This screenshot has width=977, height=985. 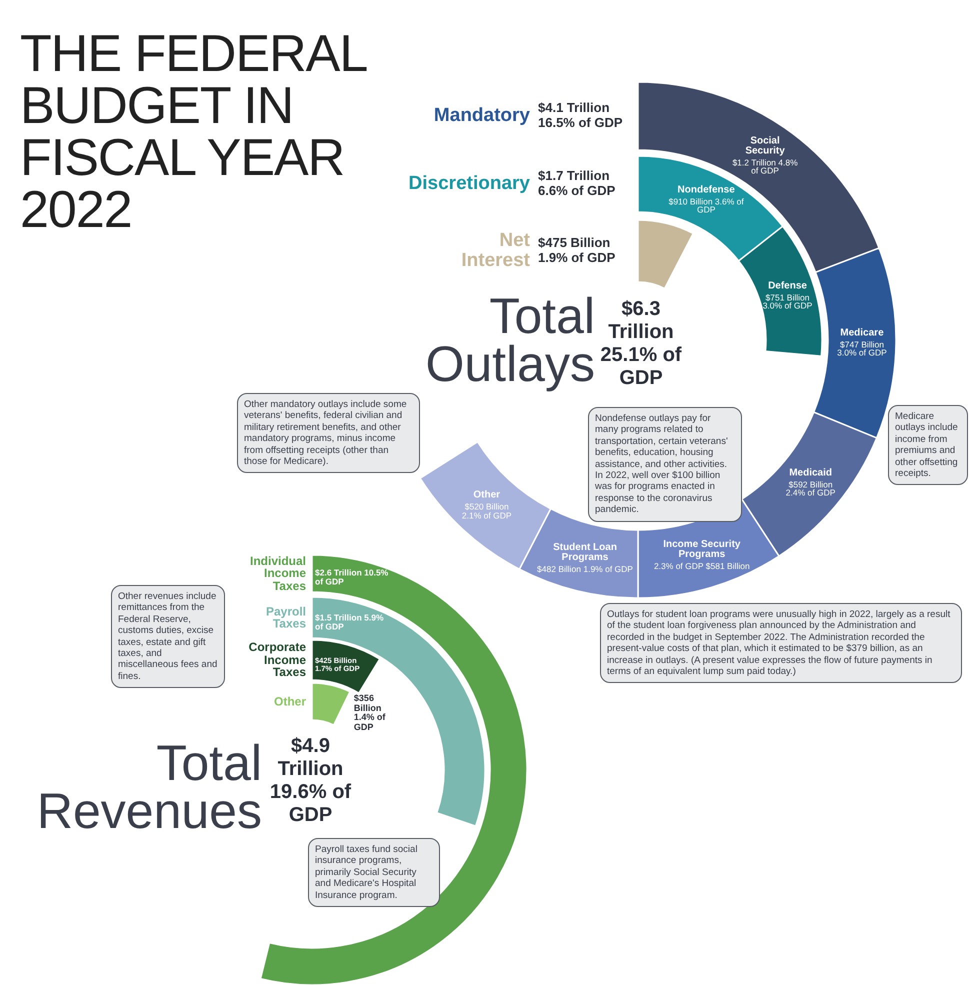 What do you see at coordinates (701, 565) in the screenshot?
I see `data-label: 2.3% of GDP $581 Billion` at bounding box center [701, 565].